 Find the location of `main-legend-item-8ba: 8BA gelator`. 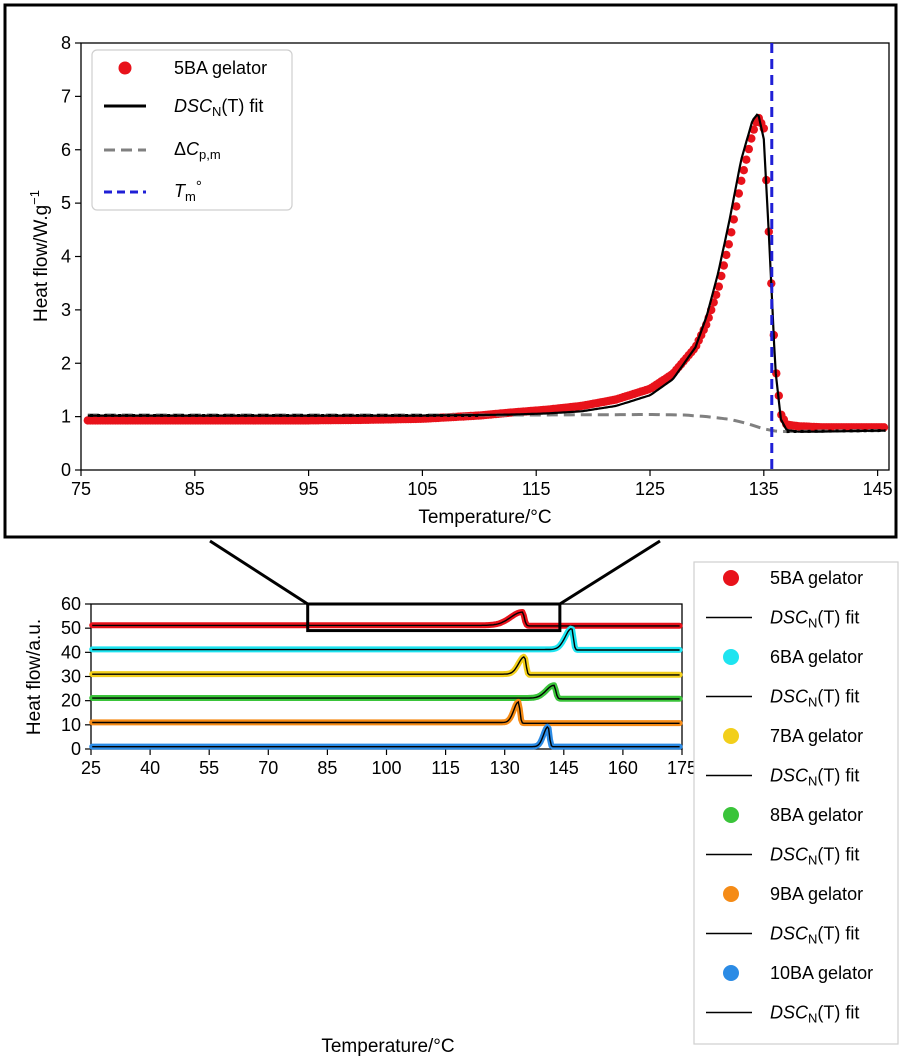

main-legend-item-8ba: 8BA gelator is located at coordinates (793, 815).